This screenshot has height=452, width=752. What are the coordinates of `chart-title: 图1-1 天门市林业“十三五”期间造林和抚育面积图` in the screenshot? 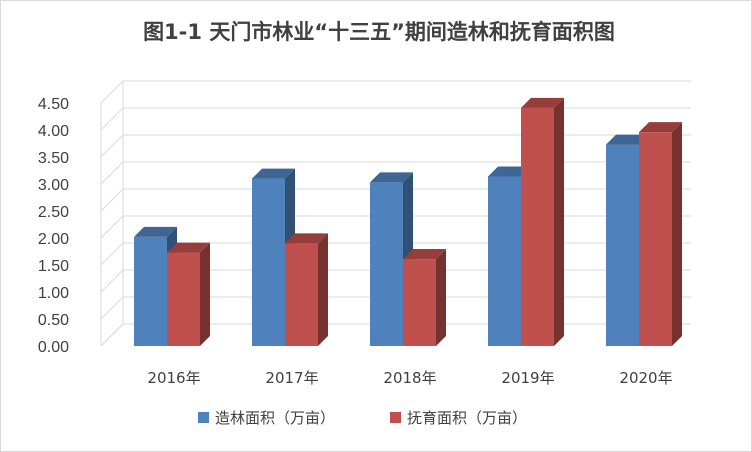 It's located at (379, 32).